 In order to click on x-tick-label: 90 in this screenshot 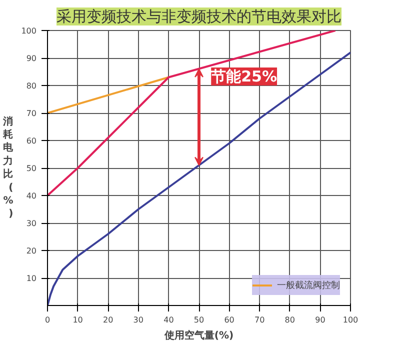, I will do `click(320, 320)`.